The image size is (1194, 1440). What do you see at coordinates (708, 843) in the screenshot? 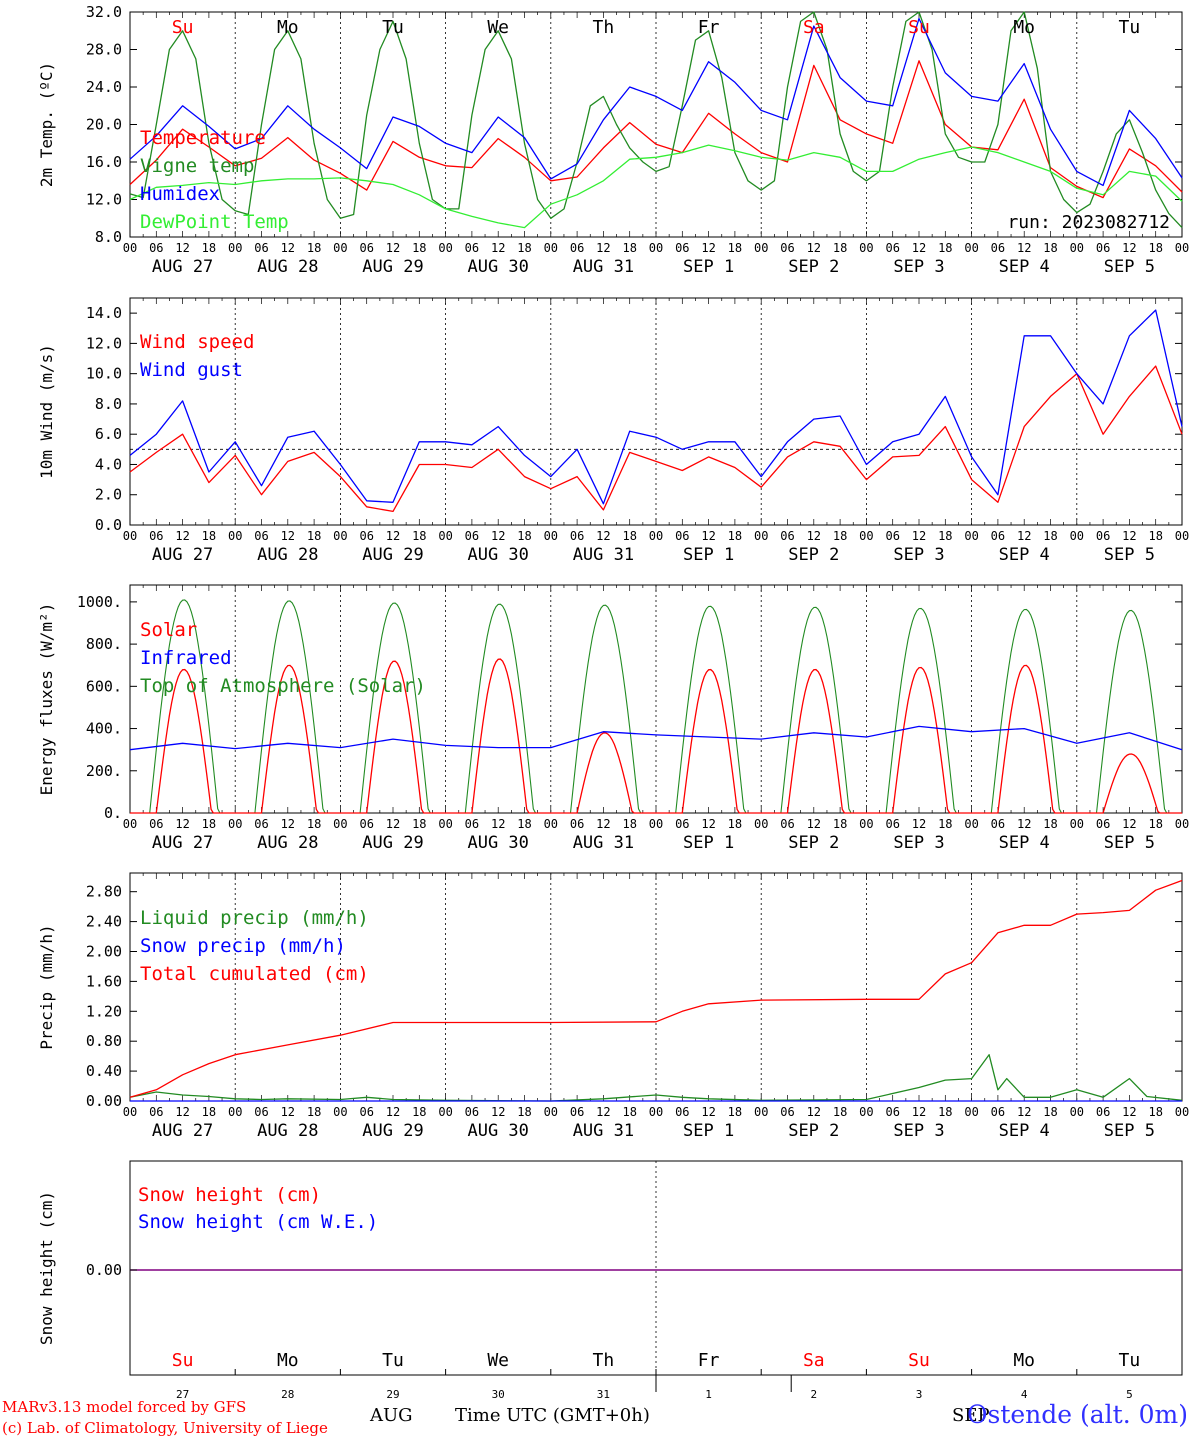
I see `x-date-label: SEP 1` at bounding box center [708, 843].